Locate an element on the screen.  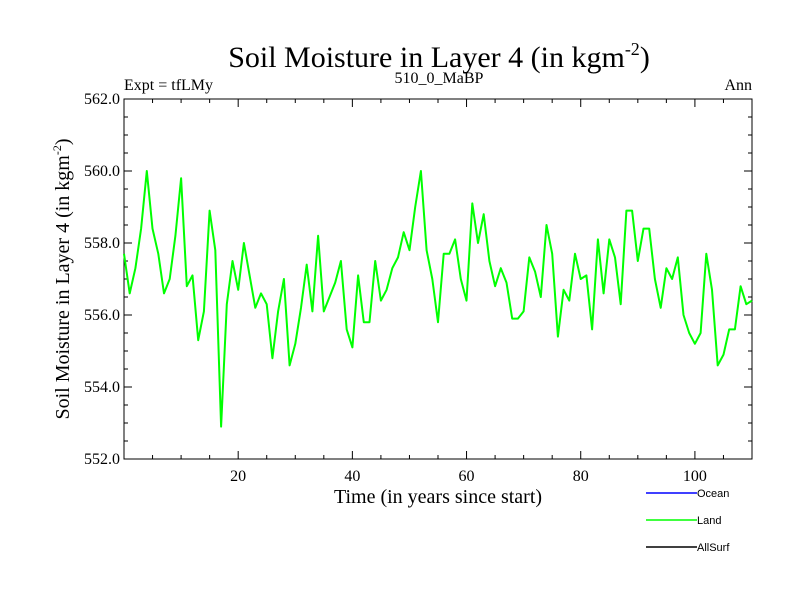
y-tick-labels: 552.0 554.0 556.0 558.0 560.0 562.0 is located at coordinates (102, 279).